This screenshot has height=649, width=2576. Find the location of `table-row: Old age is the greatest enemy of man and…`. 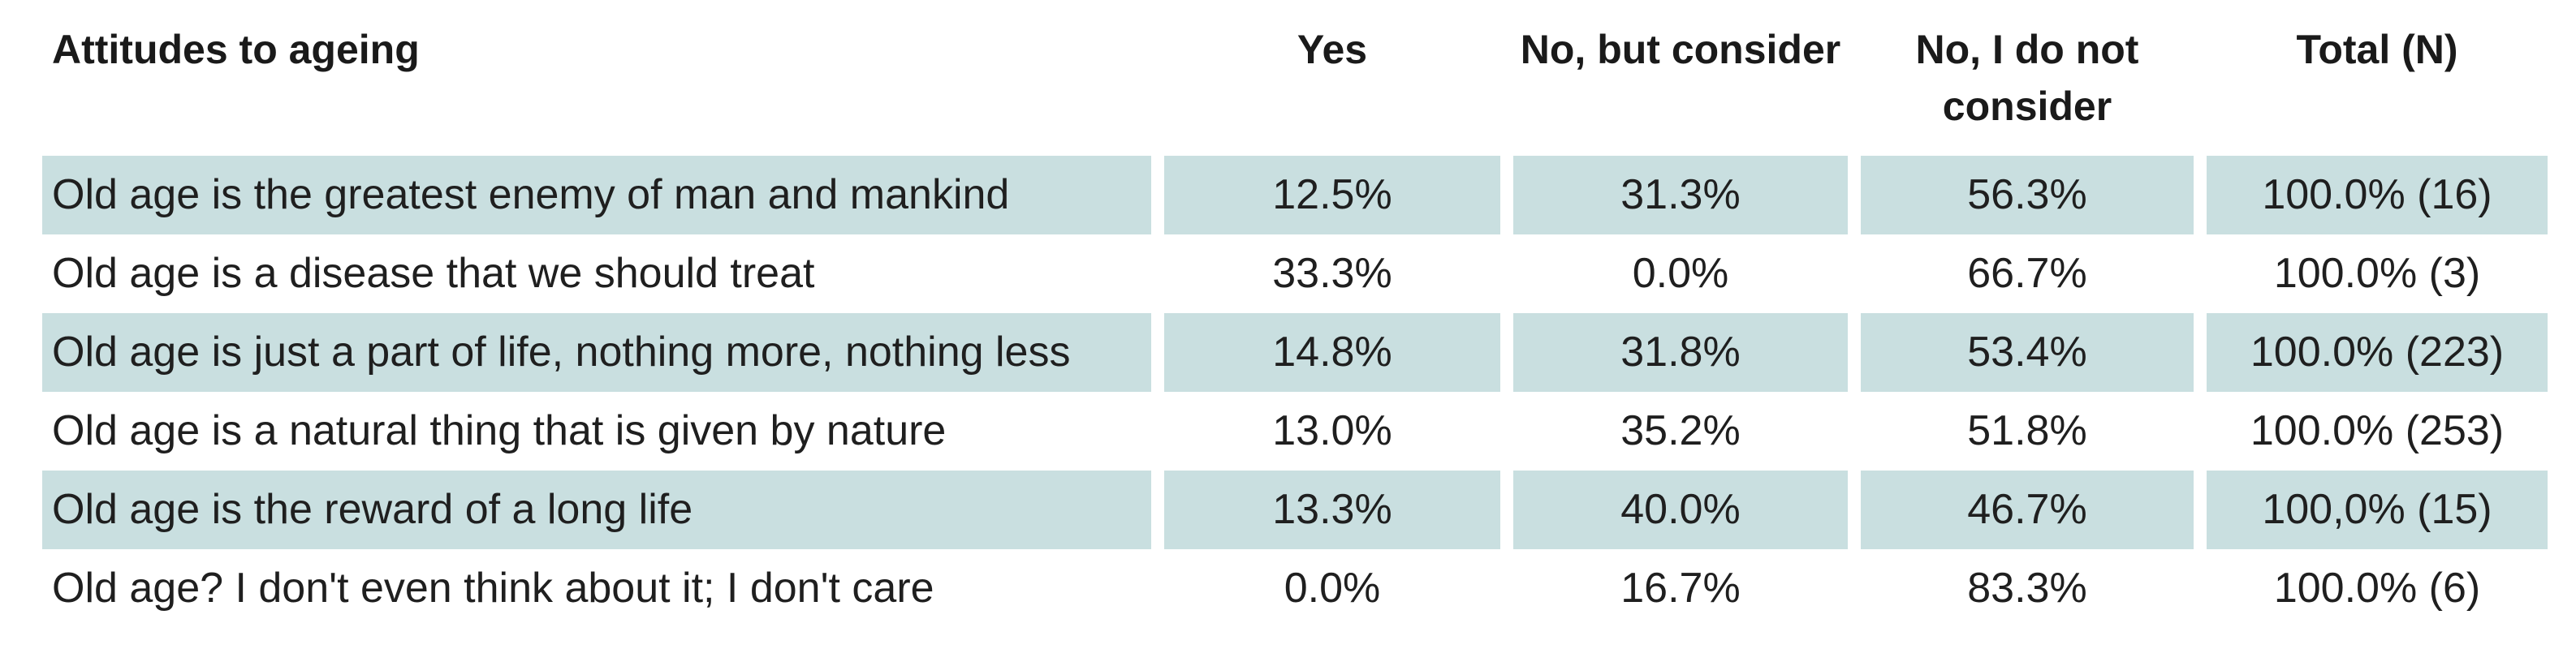

table-row: Old age is the greatest enemy of man and… is located at coordinates (1295, 195).